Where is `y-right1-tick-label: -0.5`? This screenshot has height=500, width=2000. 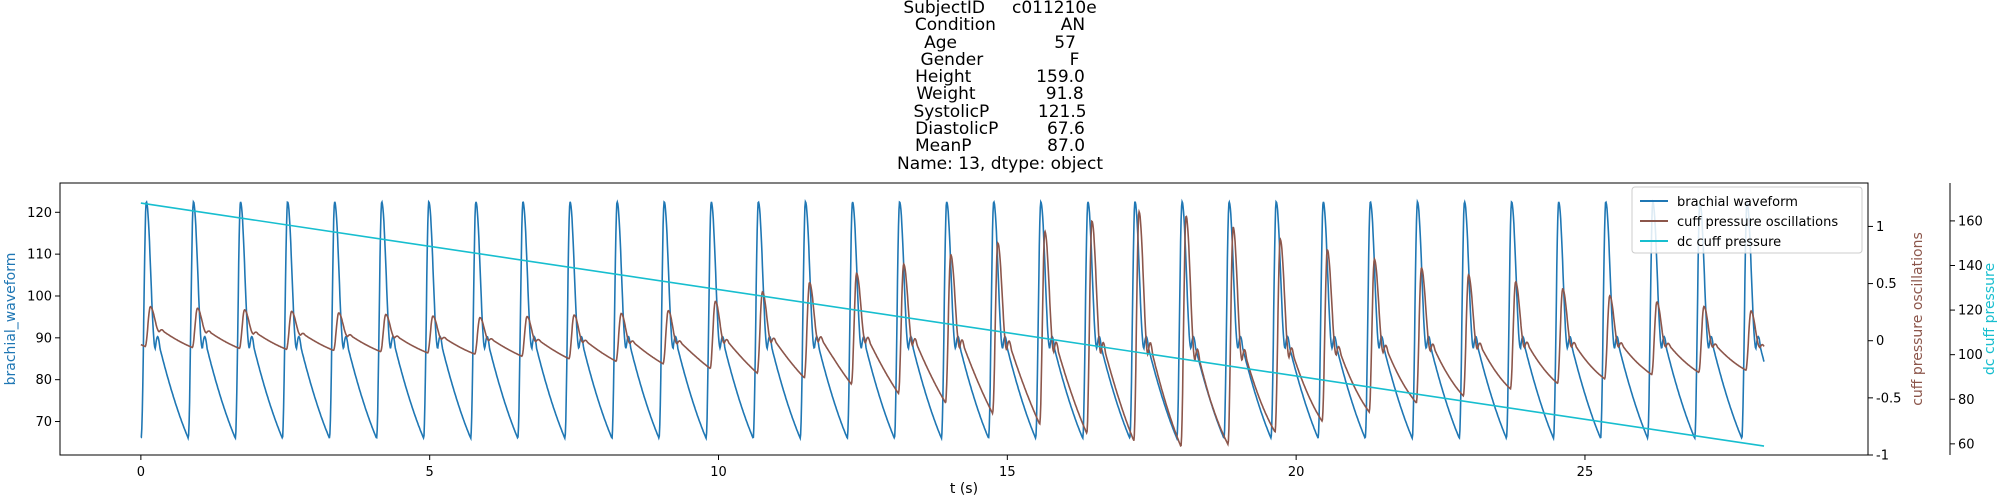 y-right1-tick-label: -0.5 is located at coordinates (1888, 398).